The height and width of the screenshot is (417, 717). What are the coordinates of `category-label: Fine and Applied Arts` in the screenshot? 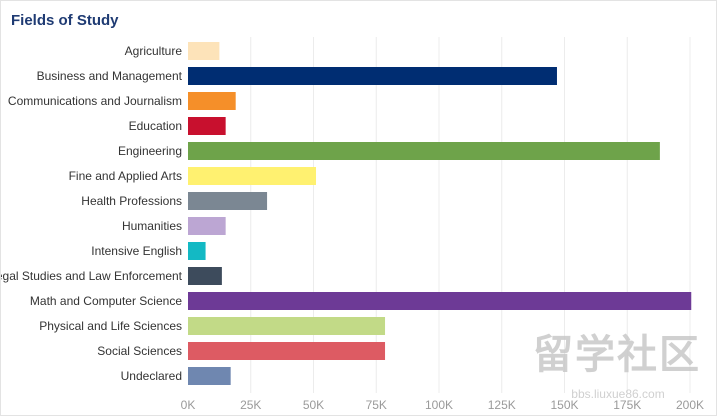 It's located at (125, 176).